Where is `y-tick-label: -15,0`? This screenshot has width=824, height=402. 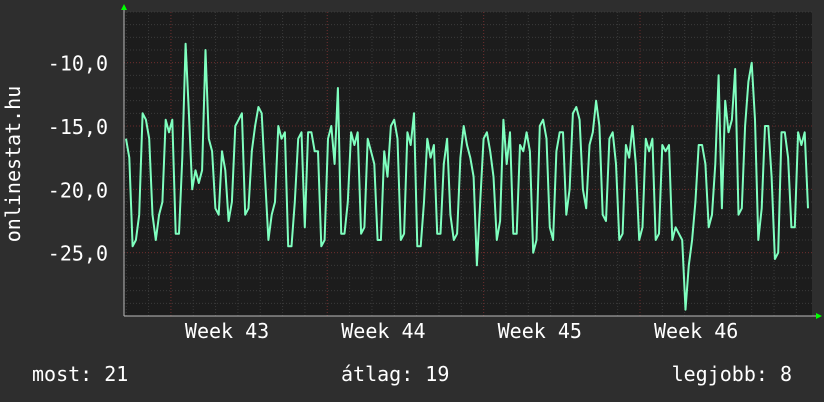 y-tick-label: -15,0 is located at coordinates (78, 127).